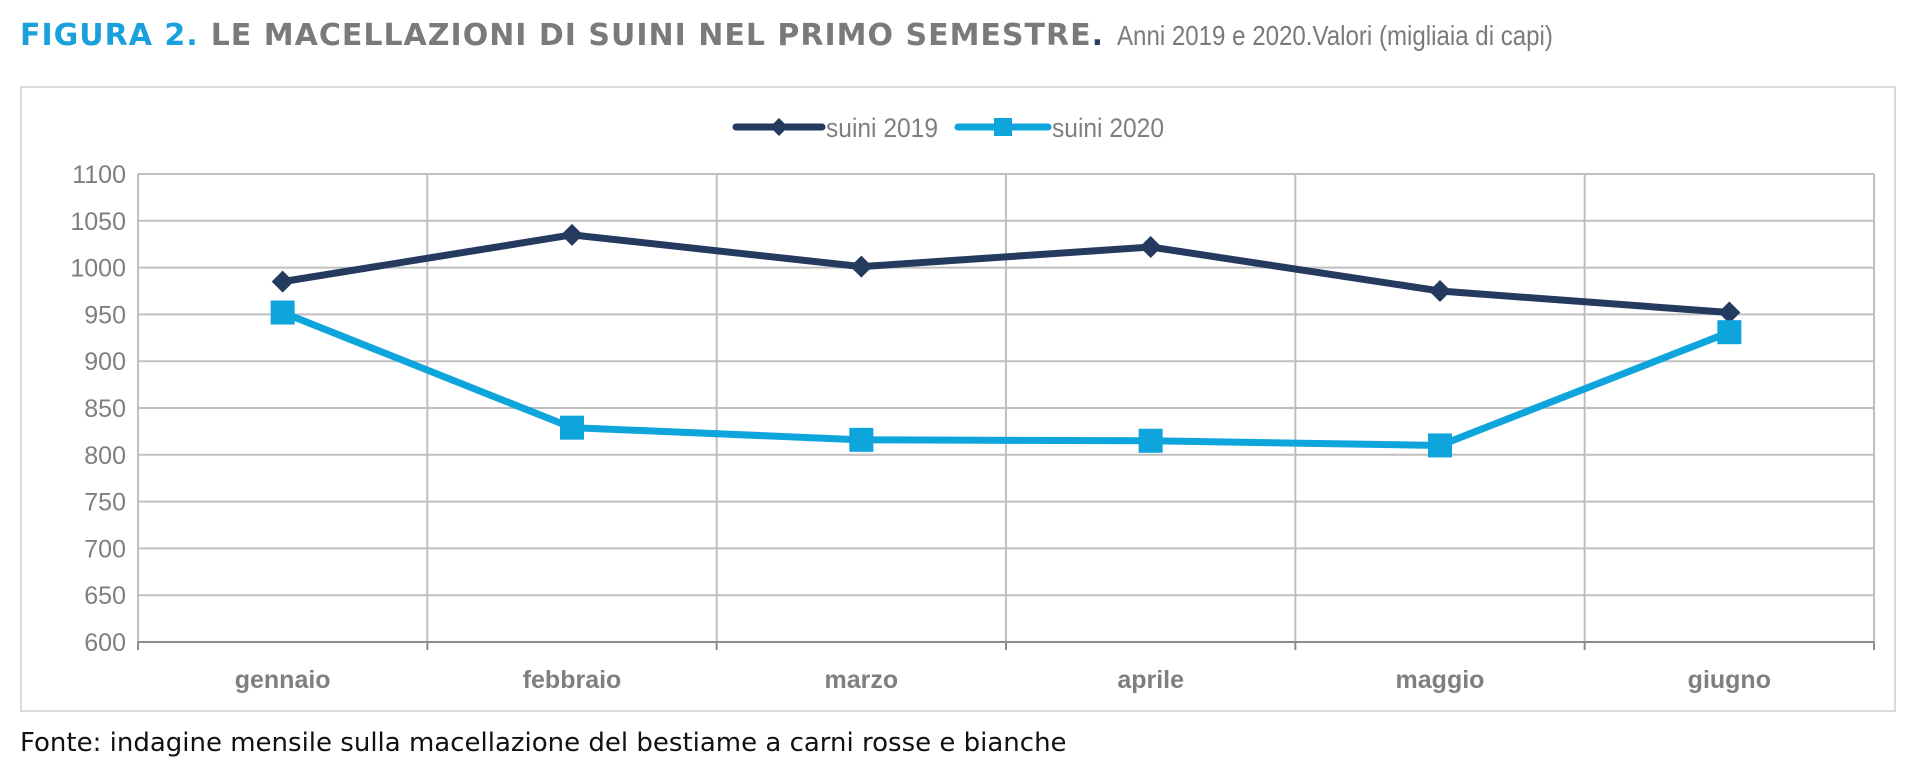 The width and height of the screenshot is (1920, 773). Describe the element at coordinates (779, 127) in the screenshot. I see `legend-marker-diamond` at that location.